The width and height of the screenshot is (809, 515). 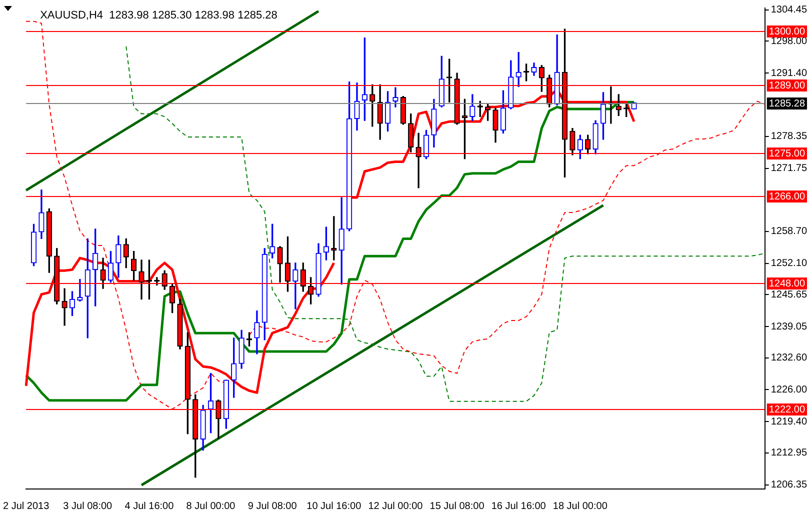 What do you see at coordinates (88, 506) in the screenshot?
I see `x-tick-label: 3 Jul 08:00` at bounding box center [88, 506].